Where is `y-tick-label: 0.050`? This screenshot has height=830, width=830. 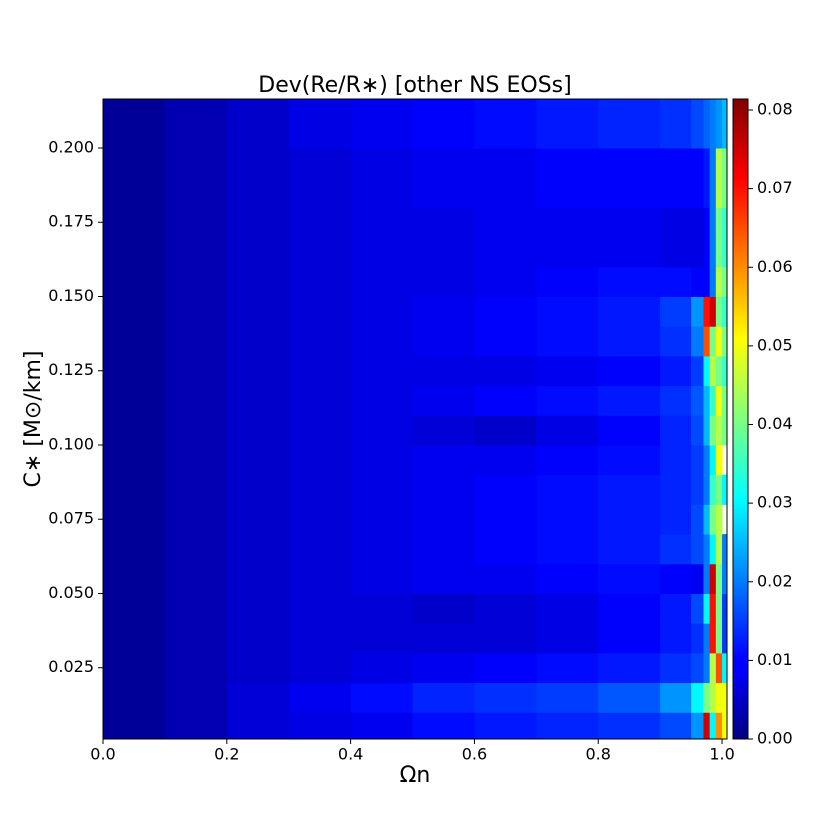 y-tick-label: 0.050 is located at coordinates (71, 592).